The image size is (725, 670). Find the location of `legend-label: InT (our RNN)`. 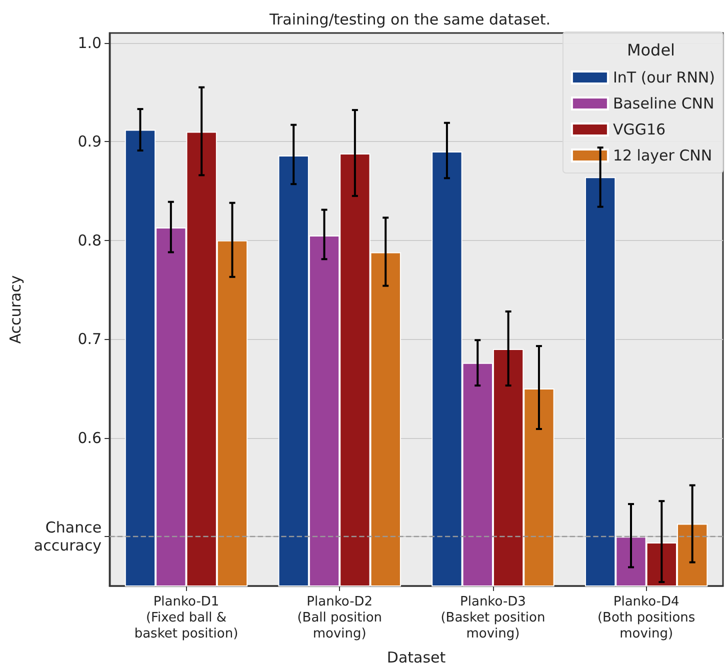

legend-label: InT (our RNN) is located at coordinates (664, 77).